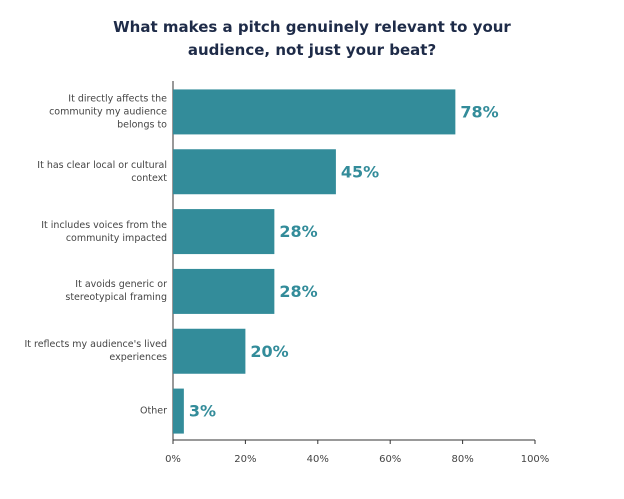 The width and height of the screenshot is (624, 499). Describe the element at coordinates (360, 171) in the screenshot. I see `value-label: 45%` at that location.